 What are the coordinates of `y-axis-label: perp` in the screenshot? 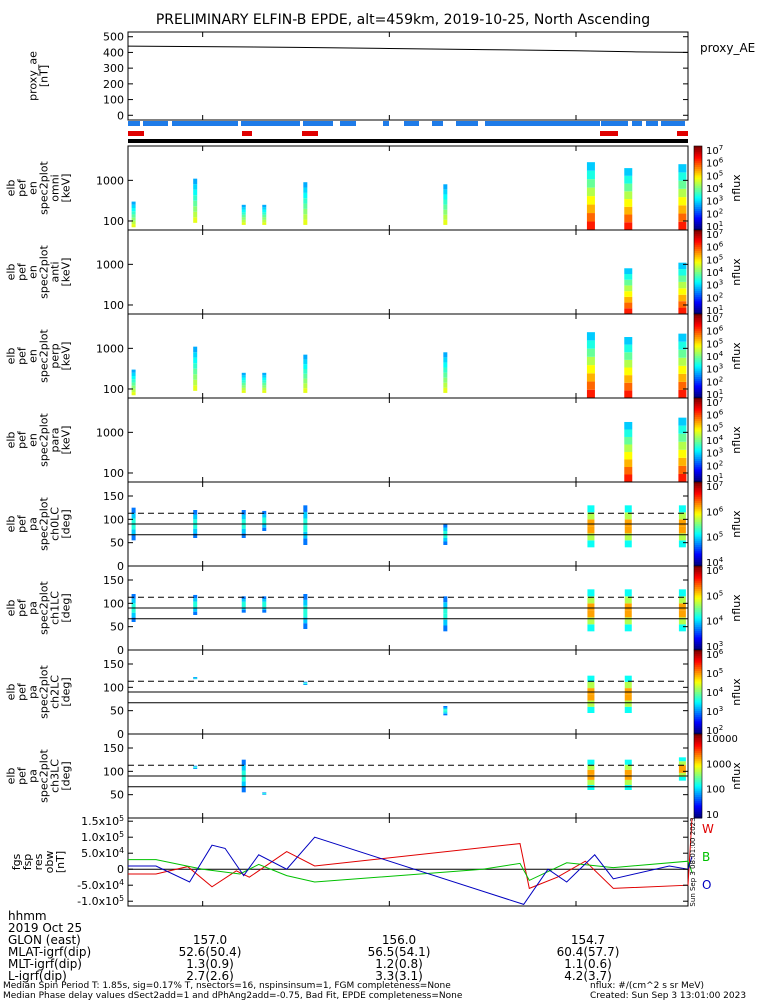 It's located at (55, 355).